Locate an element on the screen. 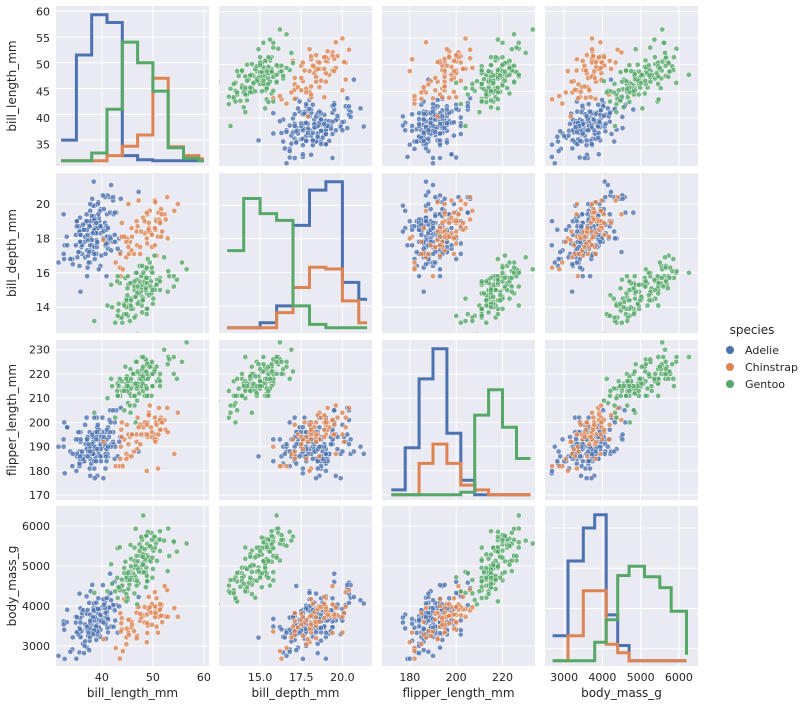  y-tick-label: 16 is located at coordinates (43, 273).